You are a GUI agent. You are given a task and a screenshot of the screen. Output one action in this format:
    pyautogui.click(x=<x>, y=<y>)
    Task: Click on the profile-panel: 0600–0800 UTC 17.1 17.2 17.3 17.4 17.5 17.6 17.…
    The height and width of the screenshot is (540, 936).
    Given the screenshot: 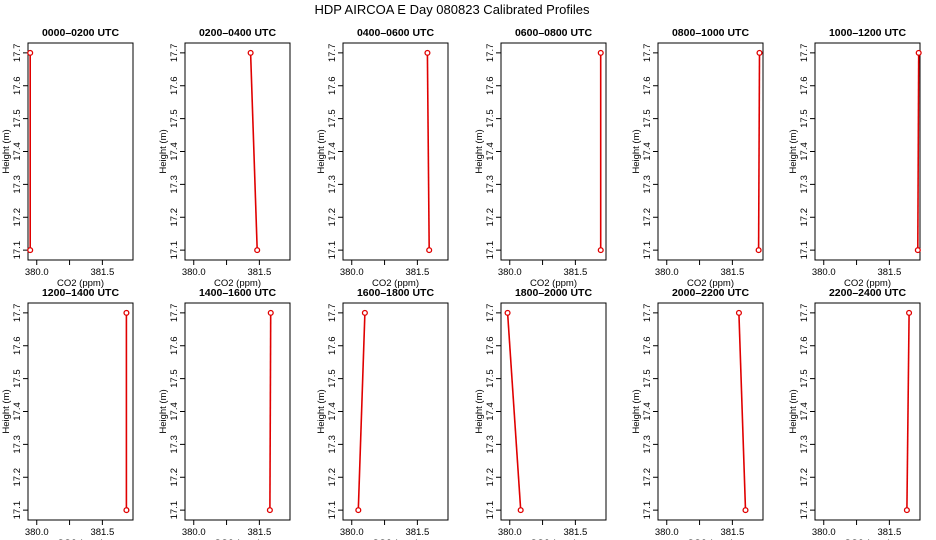 What is the action you would take?
    pyautogui.click(x=540, y=158)
    